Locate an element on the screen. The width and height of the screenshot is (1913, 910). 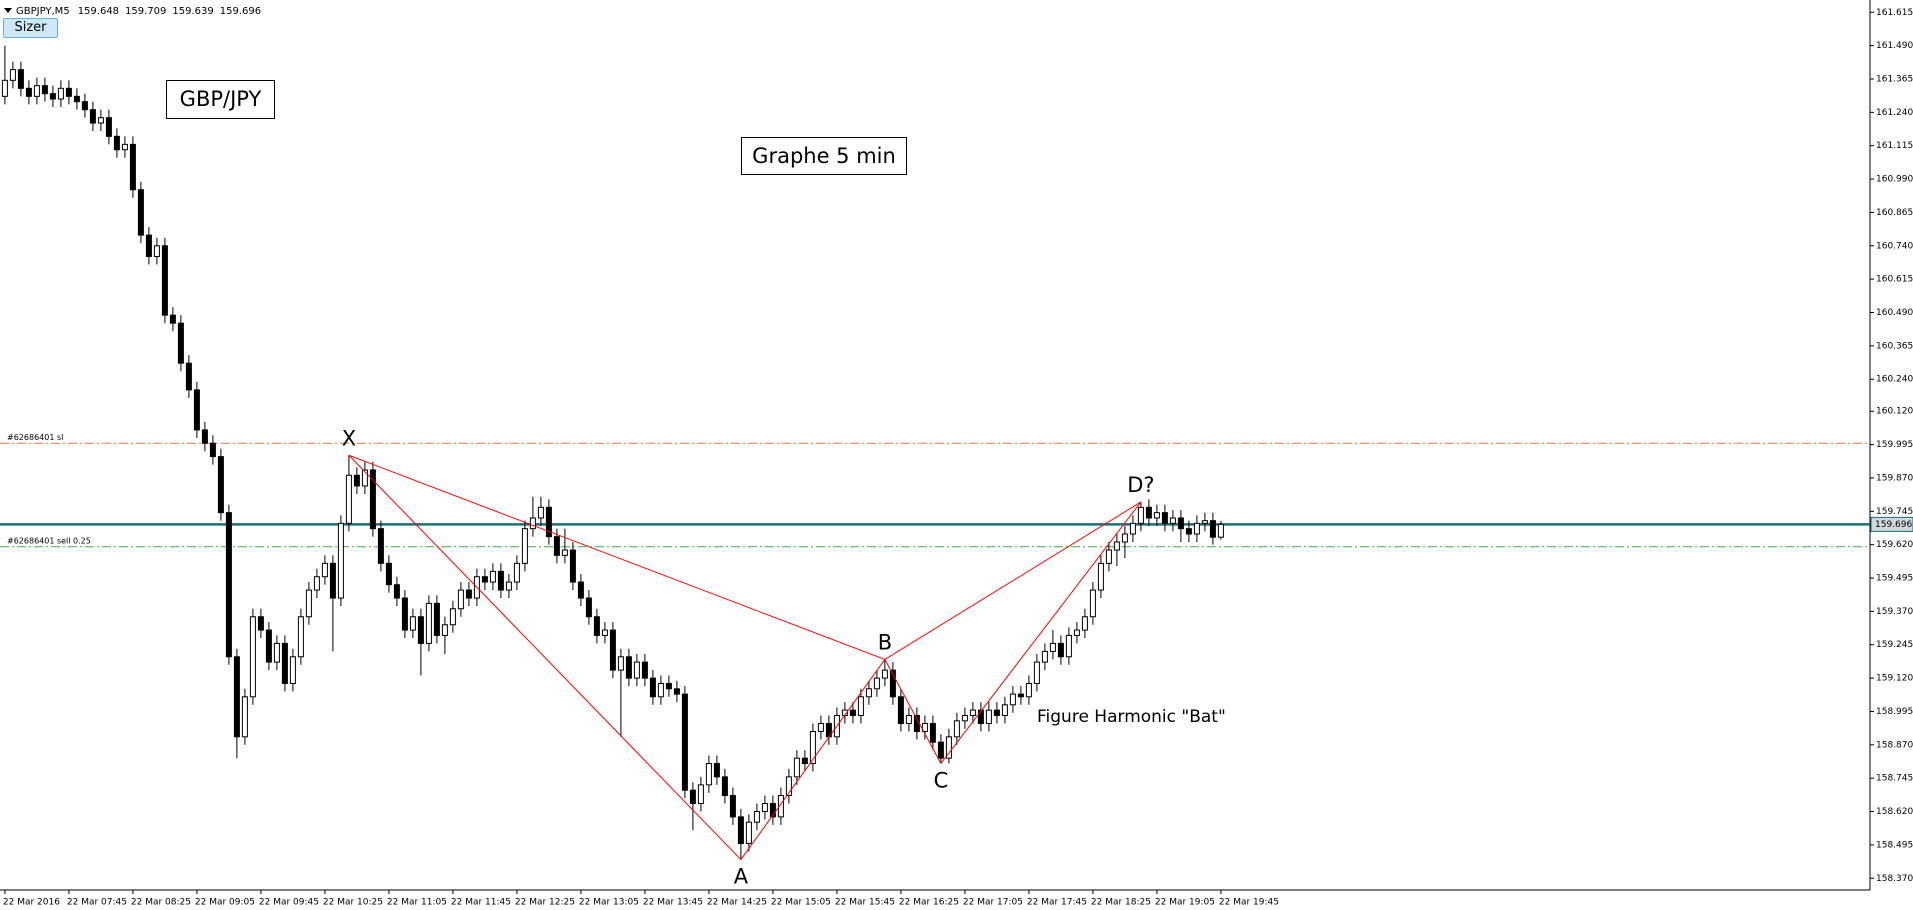
sizer-button: Sizer is located at coordinates (30, 28).